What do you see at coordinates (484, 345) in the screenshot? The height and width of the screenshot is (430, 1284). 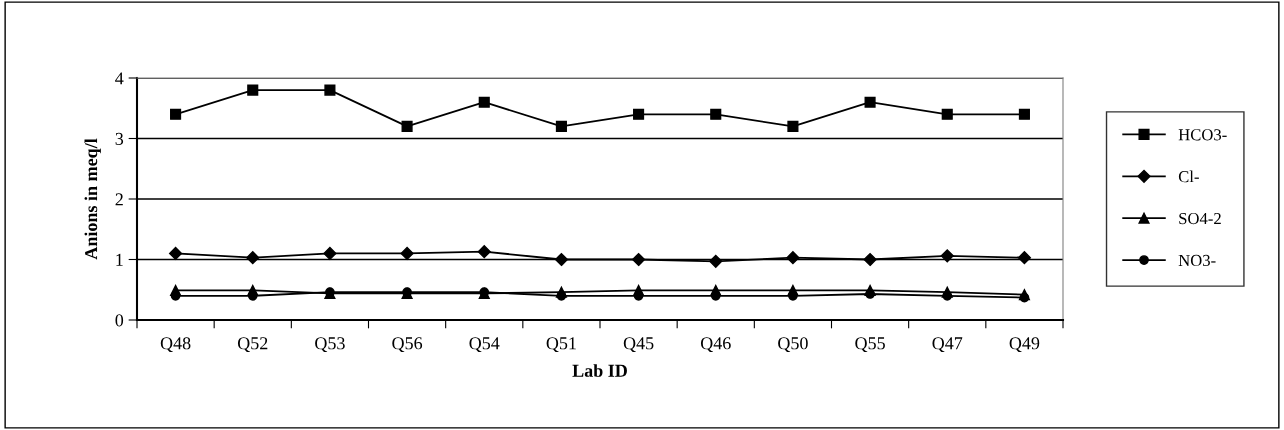 I see `x-tick-label: Q54` at bounding box center [484, 345].